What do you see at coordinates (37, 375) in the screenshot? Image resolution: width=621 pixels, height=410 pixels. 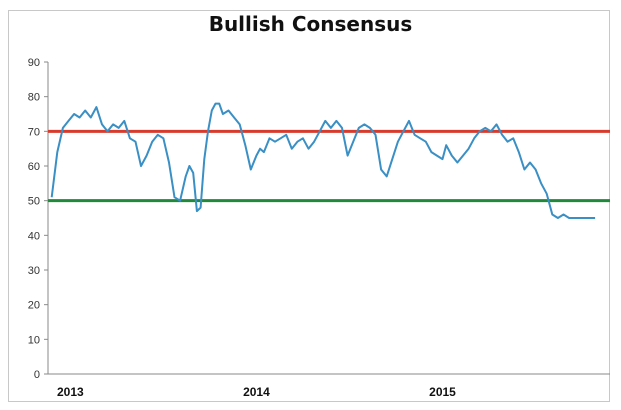 I see `y-tick-label: 0` at bounding box center [37, 375].